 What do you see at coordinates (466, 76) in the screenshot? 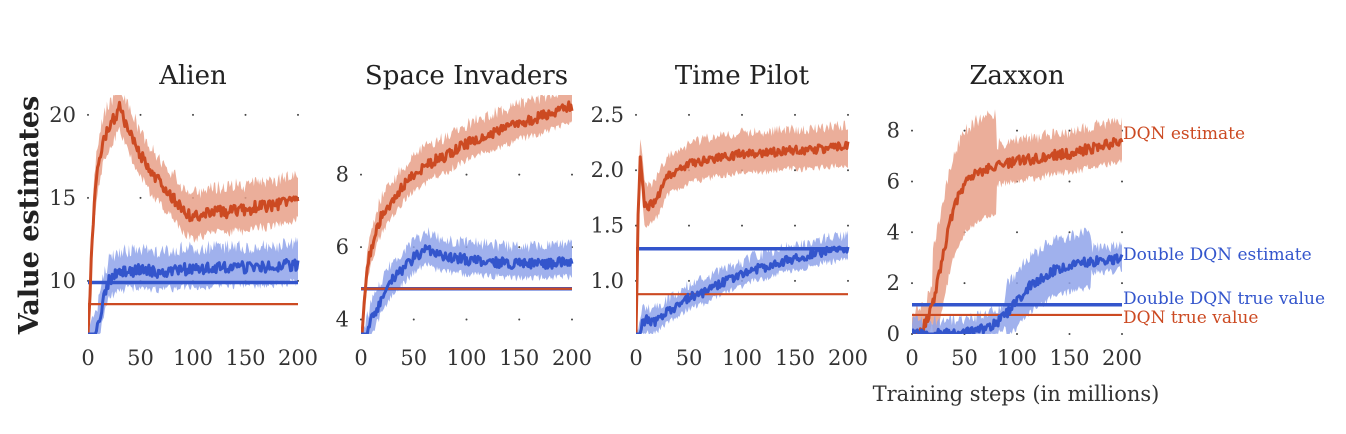
I see `panel-title: Space Invaders` at bounding box center [466, 76].